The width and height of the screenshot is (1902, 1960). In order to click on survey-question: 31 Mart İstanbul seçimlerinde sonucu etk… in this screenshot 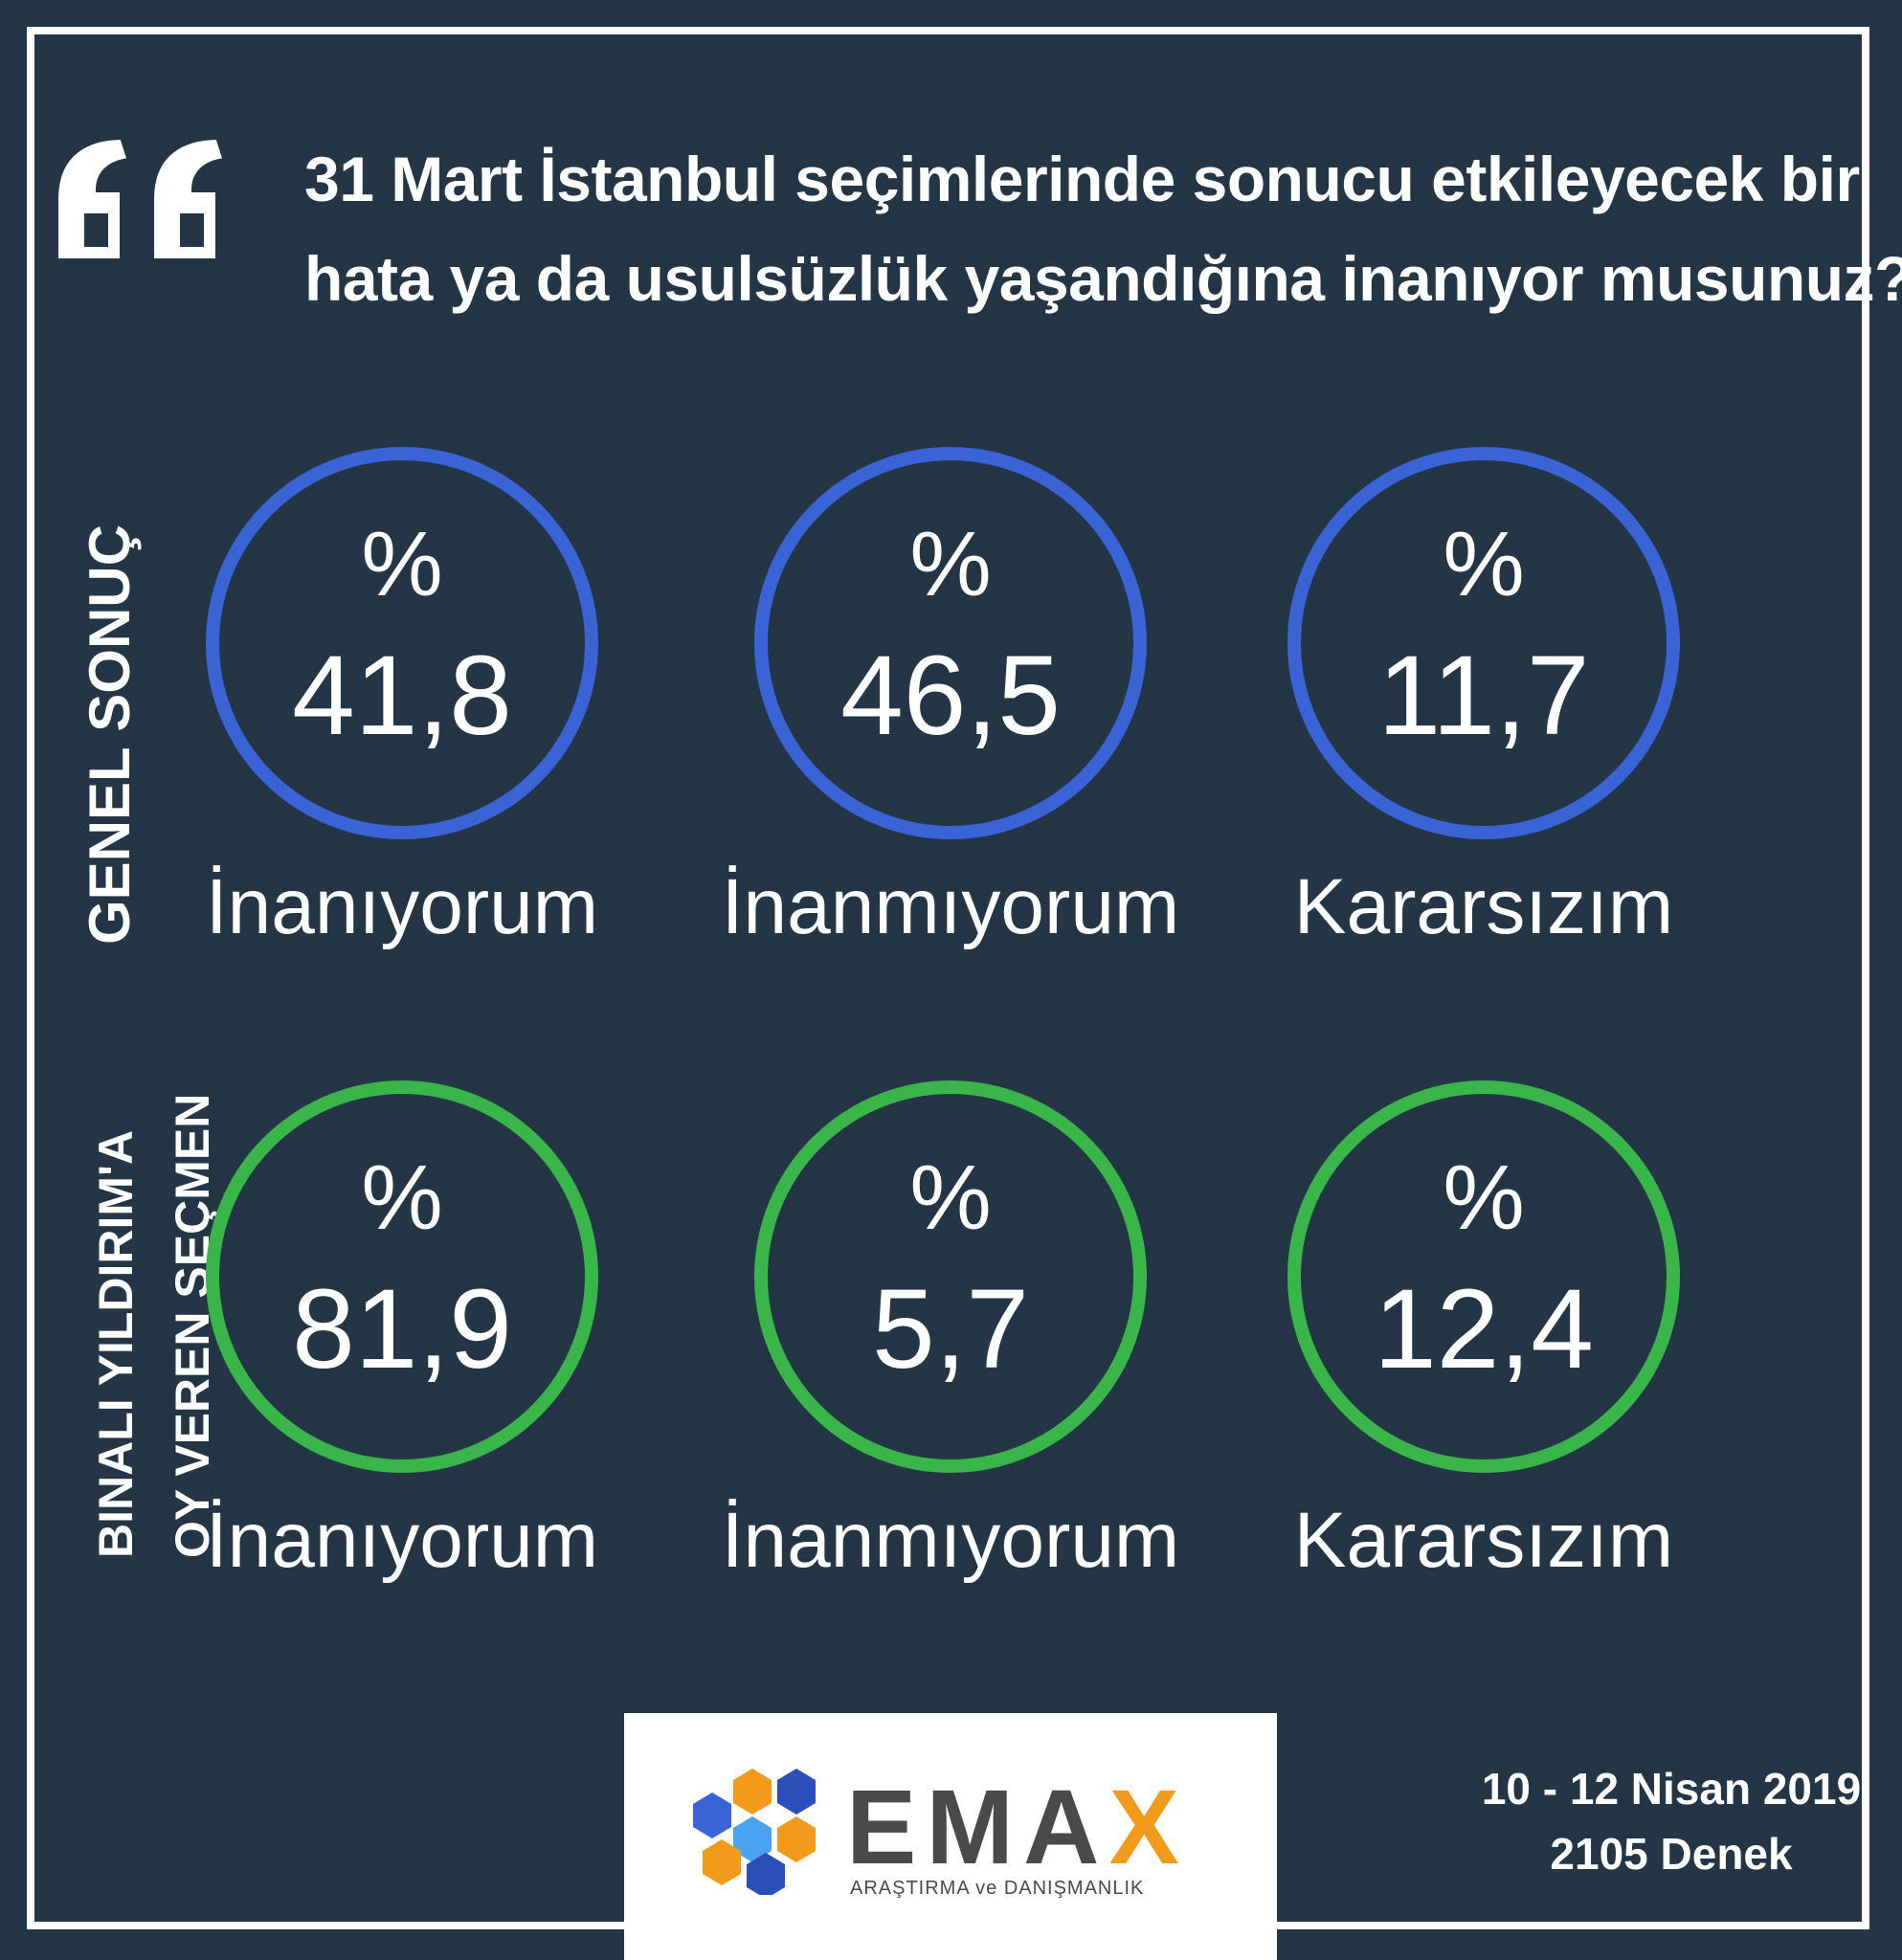, I will do `click(1103, 229)`.